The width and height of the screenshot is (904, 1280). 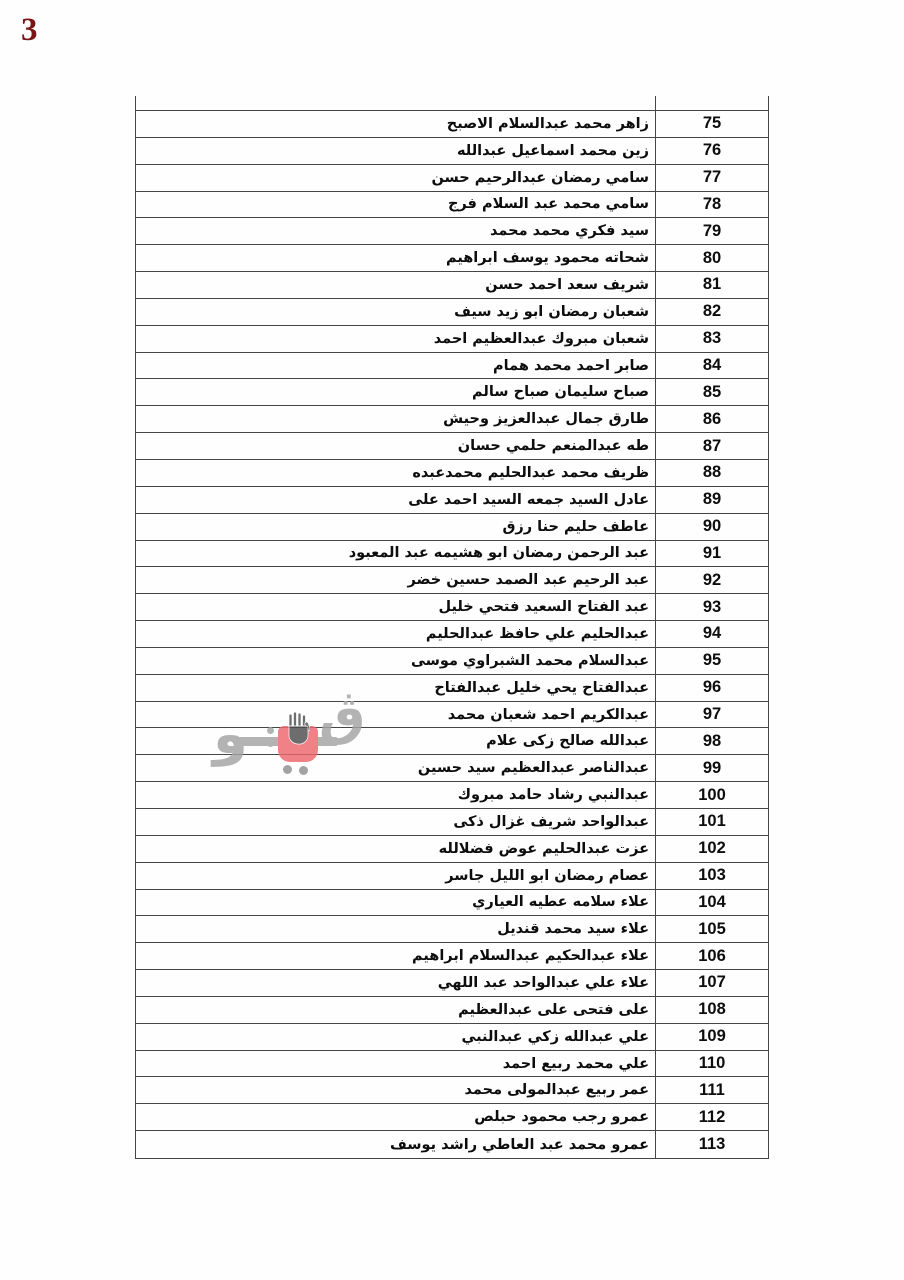 What do you see at coordinates (555, 1036) in the screenshot?
I see `person-name: علي عبدالله زكي عبدالنبي` at bounding box center [555, 1036].